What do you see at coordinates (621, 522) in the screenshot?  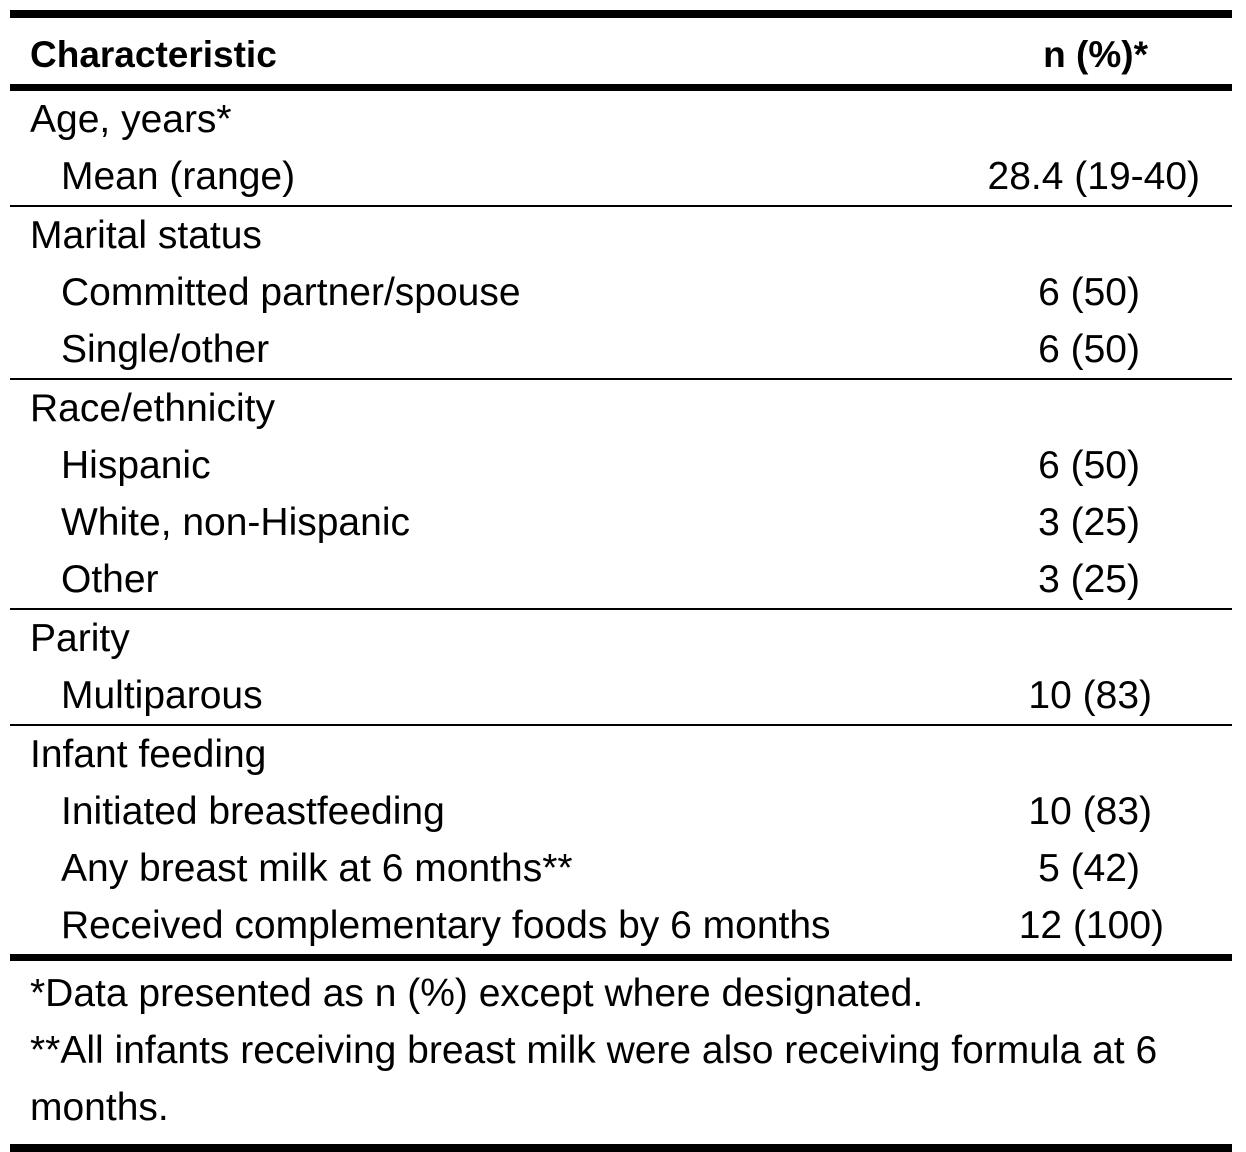 I see `table-row: White, non-Hispanic 3 (25)` at bounding box center [621, 522].